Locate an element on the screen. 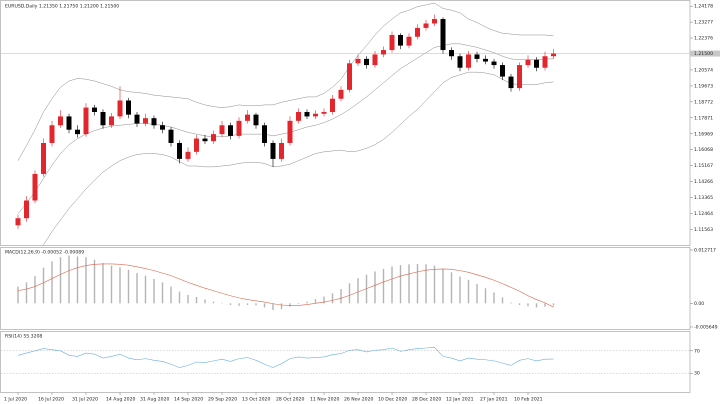 This screenshot has height=404, width=720. last-price-box is located at coordinates (705, 53).